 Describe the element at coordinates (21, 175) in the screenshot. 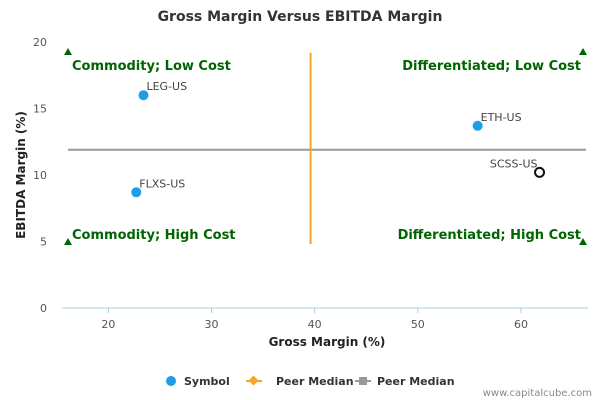

I see `y-axis-label: EBITDA Margin (%)` at that location.